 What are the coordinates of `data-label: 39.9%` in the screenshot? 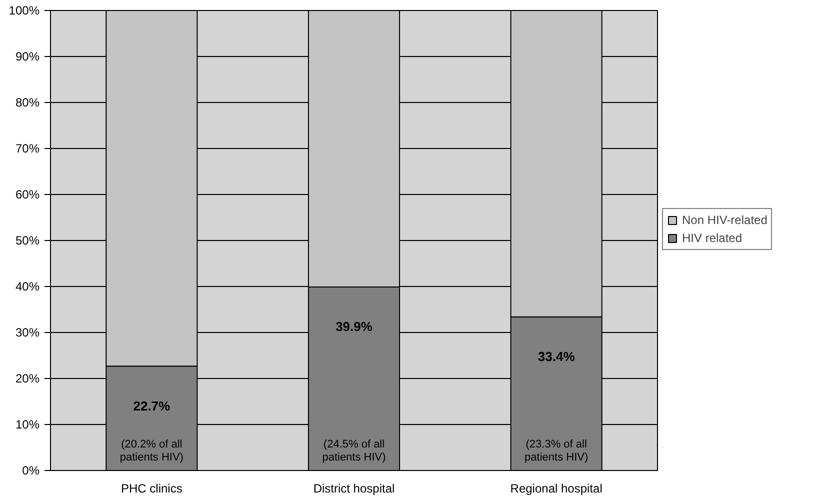 It's located at (354, 326).